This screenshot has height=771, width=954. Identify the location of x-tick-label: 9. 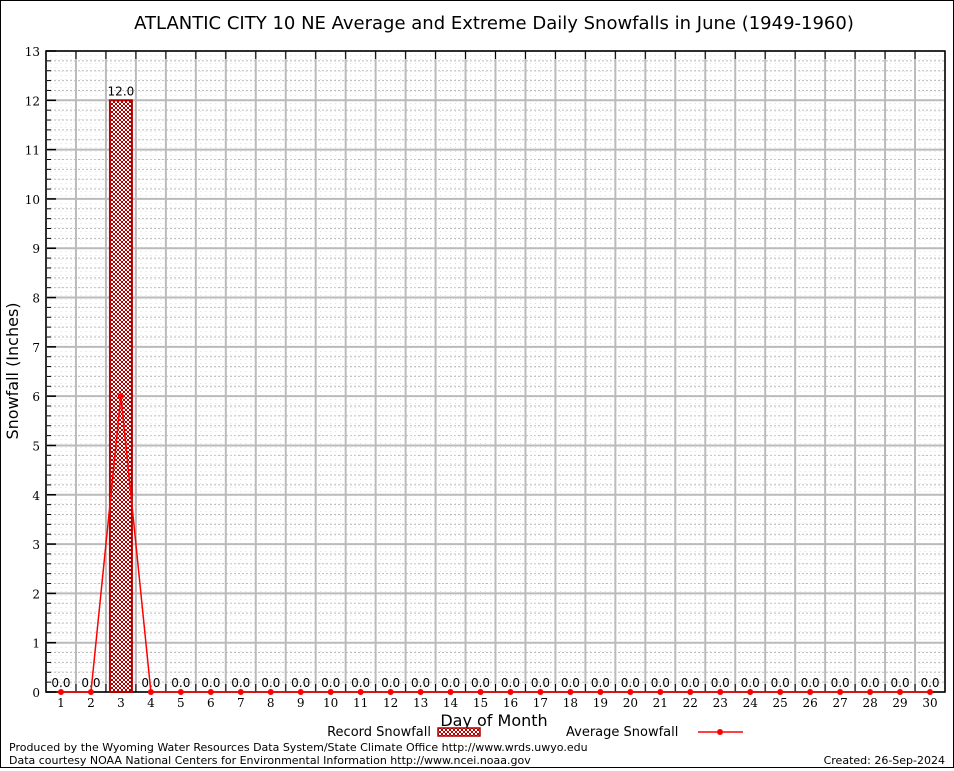
(301, 703).